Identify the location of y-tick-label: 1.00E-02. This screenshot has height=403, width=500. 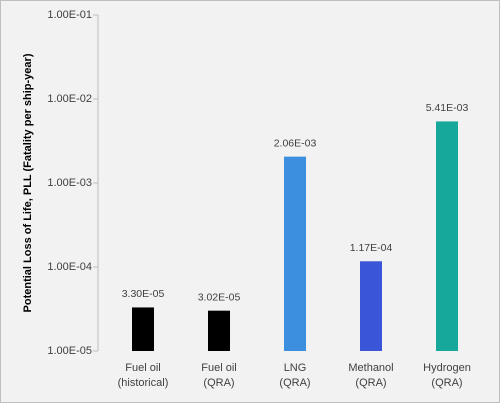
(69, 99).